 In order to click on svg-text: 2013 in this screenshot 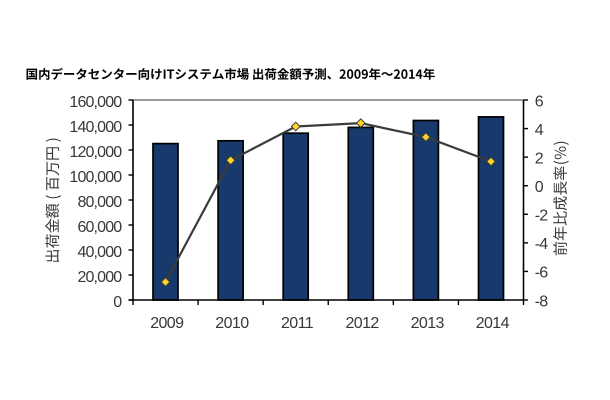, I will do `click(428, 323)`.